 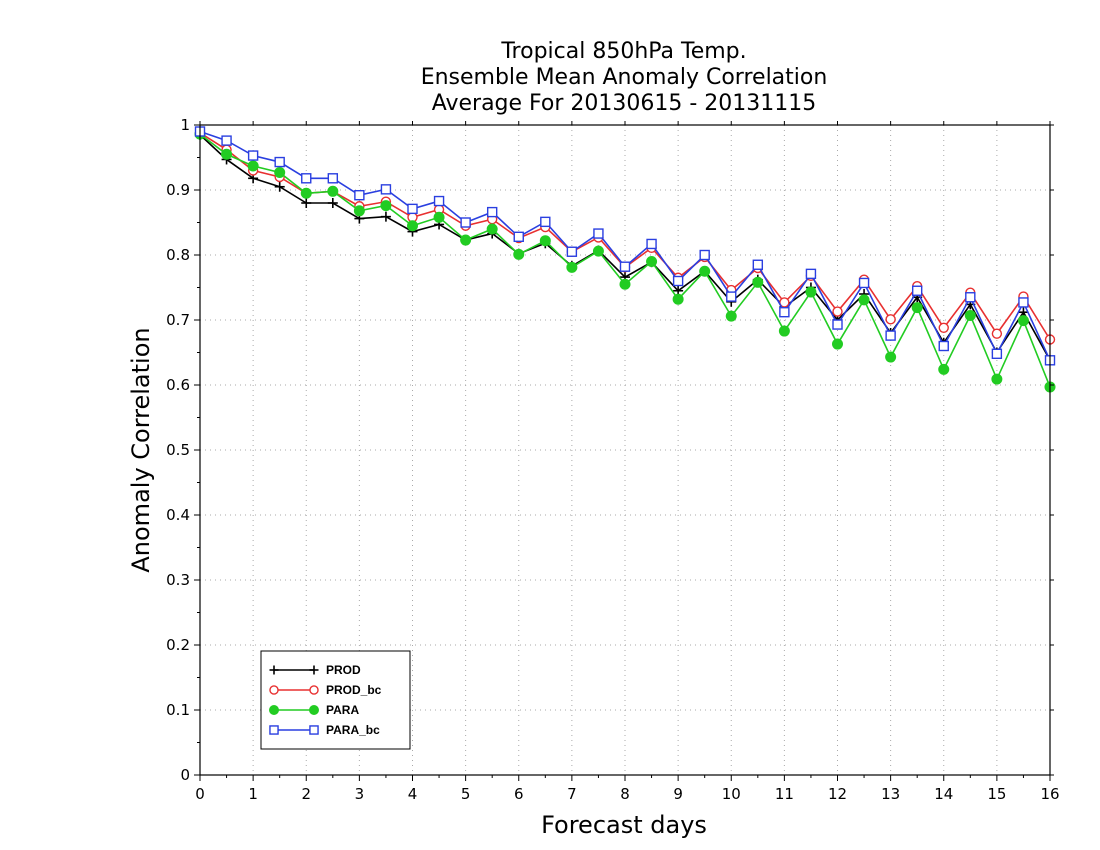 What do you see at coordinates (178, 190) in the screenshot?
I see `y-tick-label: 0.9` at bounding box center [178, 190].